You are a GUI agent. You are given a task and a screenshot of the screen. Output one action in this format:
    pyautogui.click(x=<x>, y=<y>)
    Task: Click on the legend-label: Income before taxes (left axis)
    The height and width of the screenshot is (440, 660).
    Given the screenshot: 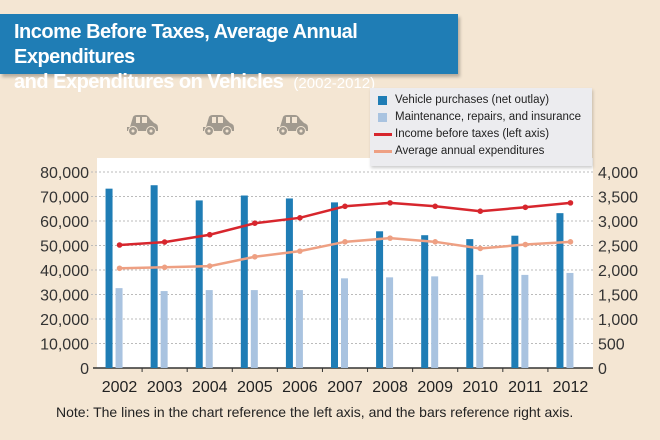 What is the action you would take?
    pyautogui.click(x=472, y=134)
    